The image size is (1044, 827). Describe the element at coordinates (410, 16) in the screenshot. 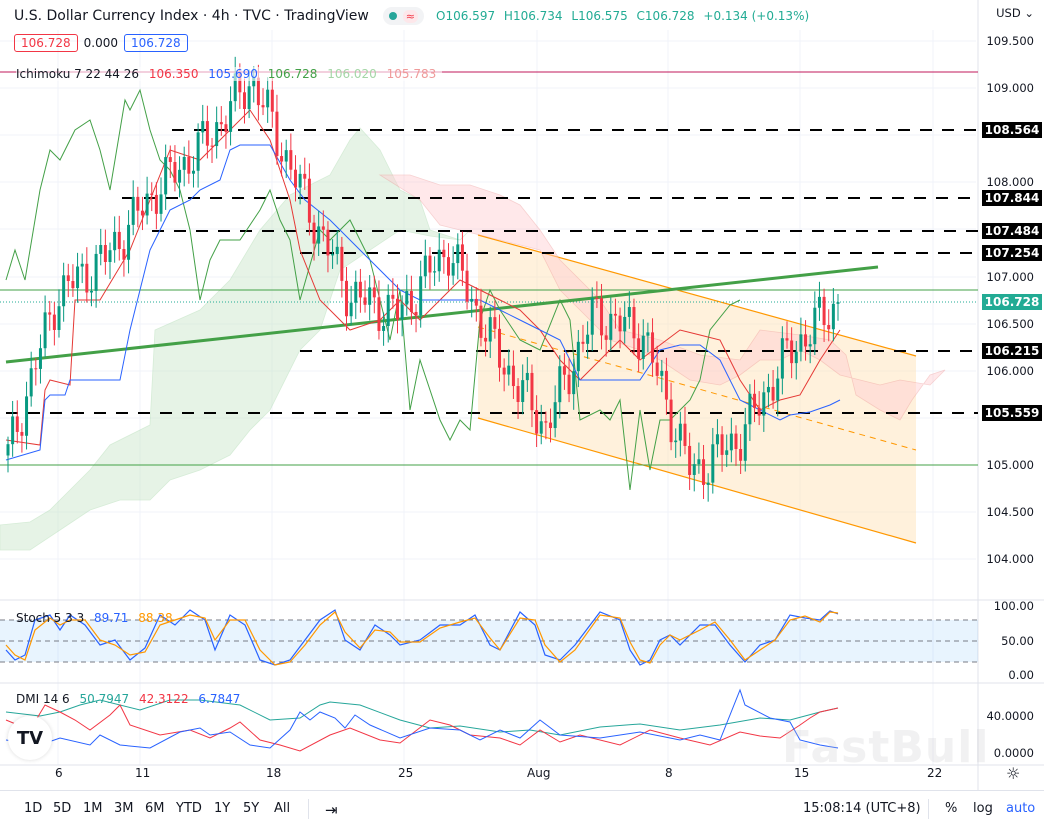

I see `delayed-data-icon: ≈` at that location.